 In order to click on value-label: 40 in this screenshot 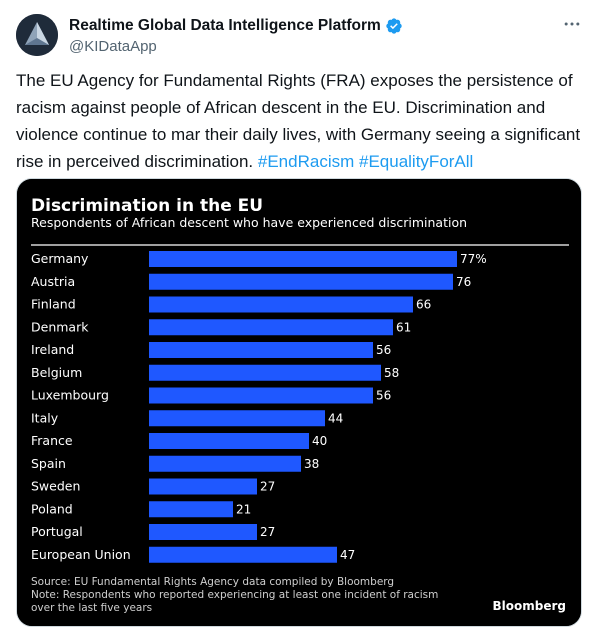, I will do `click(319, 441)`.